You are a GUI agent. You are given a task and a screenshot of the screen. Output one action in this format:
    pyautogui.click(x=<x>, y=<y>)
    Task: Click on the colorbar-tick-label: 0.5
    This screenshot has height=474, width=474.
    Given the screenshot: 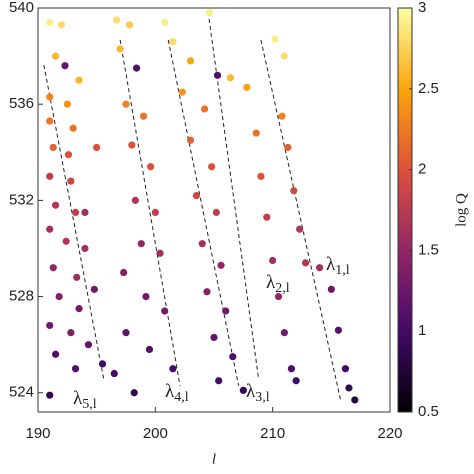 What is the action you would take?
    pyautogui.click(x=428, y=411)
    